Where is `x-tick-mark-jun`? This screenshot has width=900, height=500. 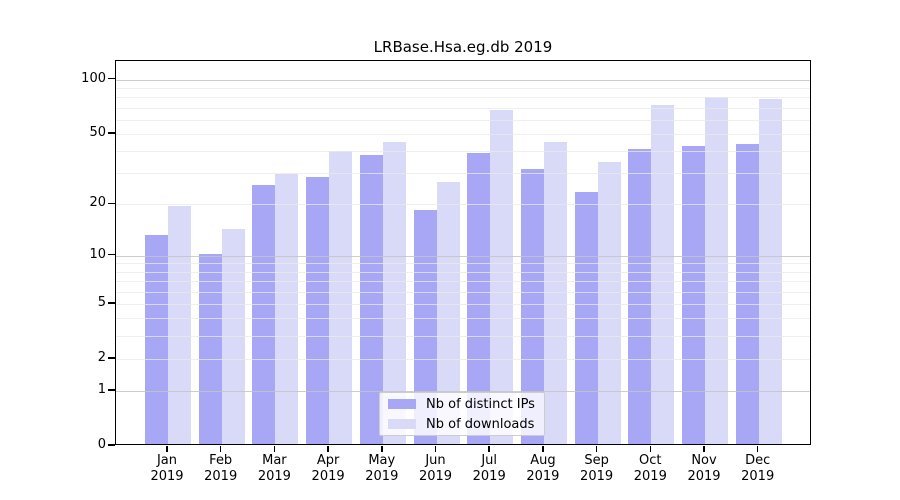
x-tick-mark-jun is located at coordinates (435, 449).